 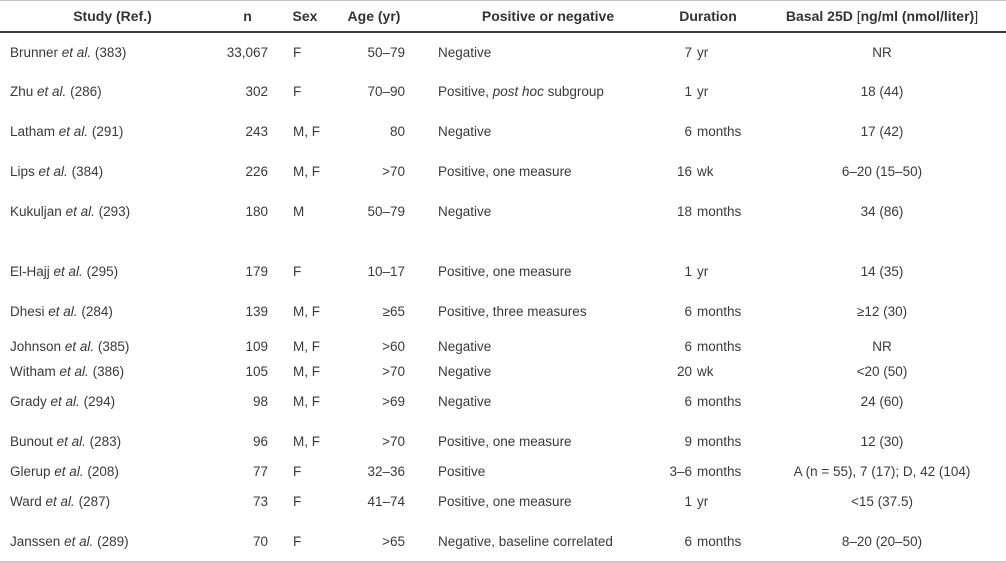 What do you see at coordinates (105, 441) in the screenshot?
I see `study-ref: (283)` at bounding box center [105, 441].